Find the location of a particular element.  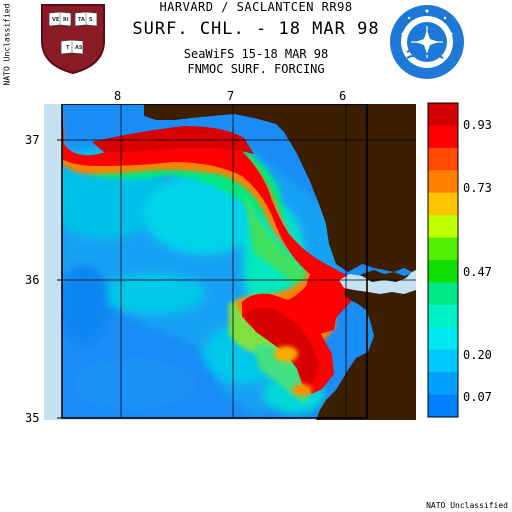

saclantcen-emblem-logo is located at coordinates (427, 42).